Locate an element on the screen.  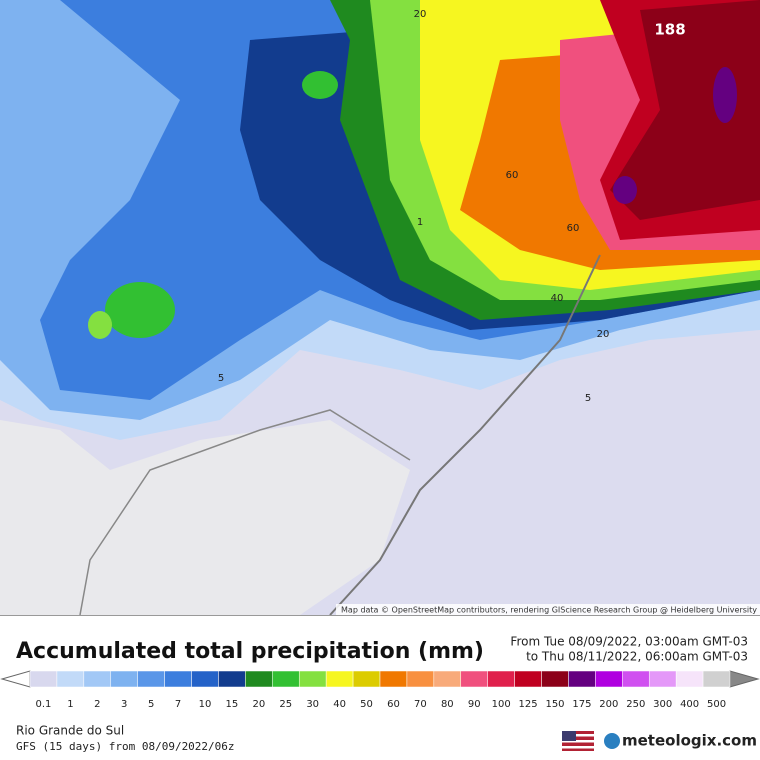
legend-label: 15 is located at coordinates (232, 704).